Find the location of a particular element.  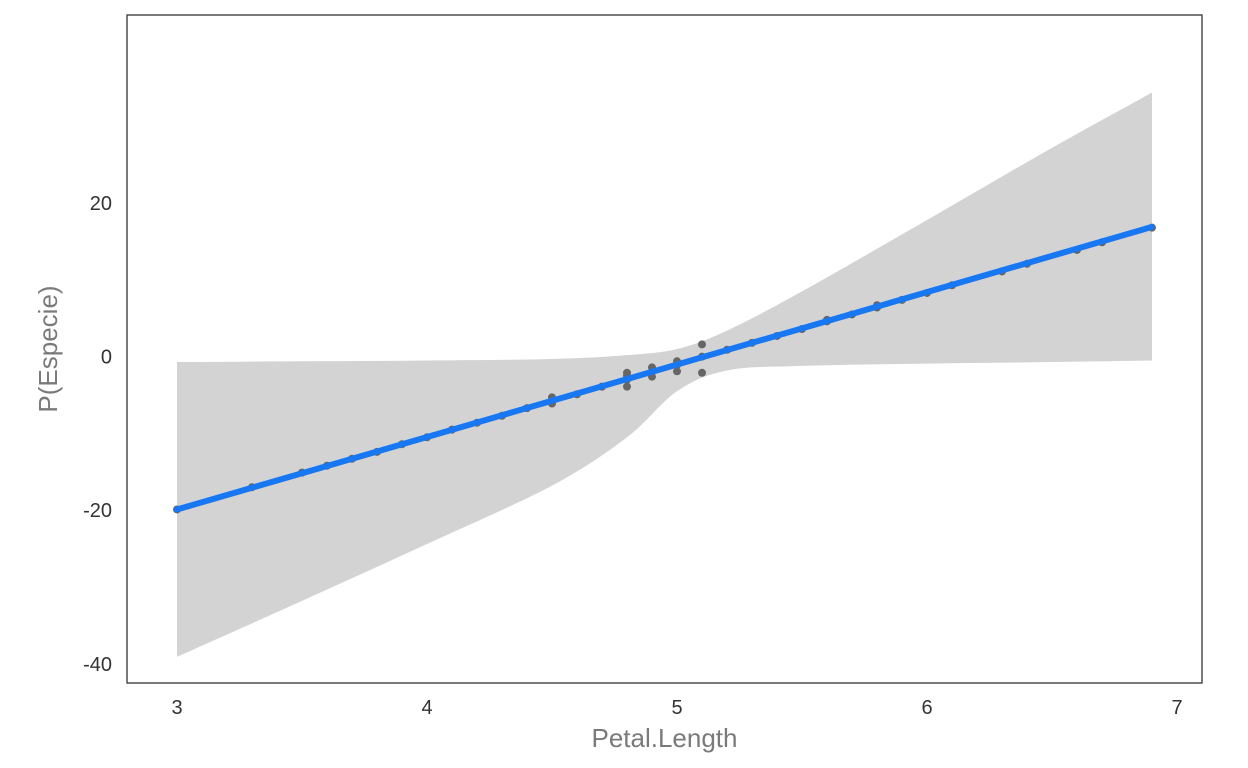

y-tick-label: -20 is located at coordinates (97, 511).